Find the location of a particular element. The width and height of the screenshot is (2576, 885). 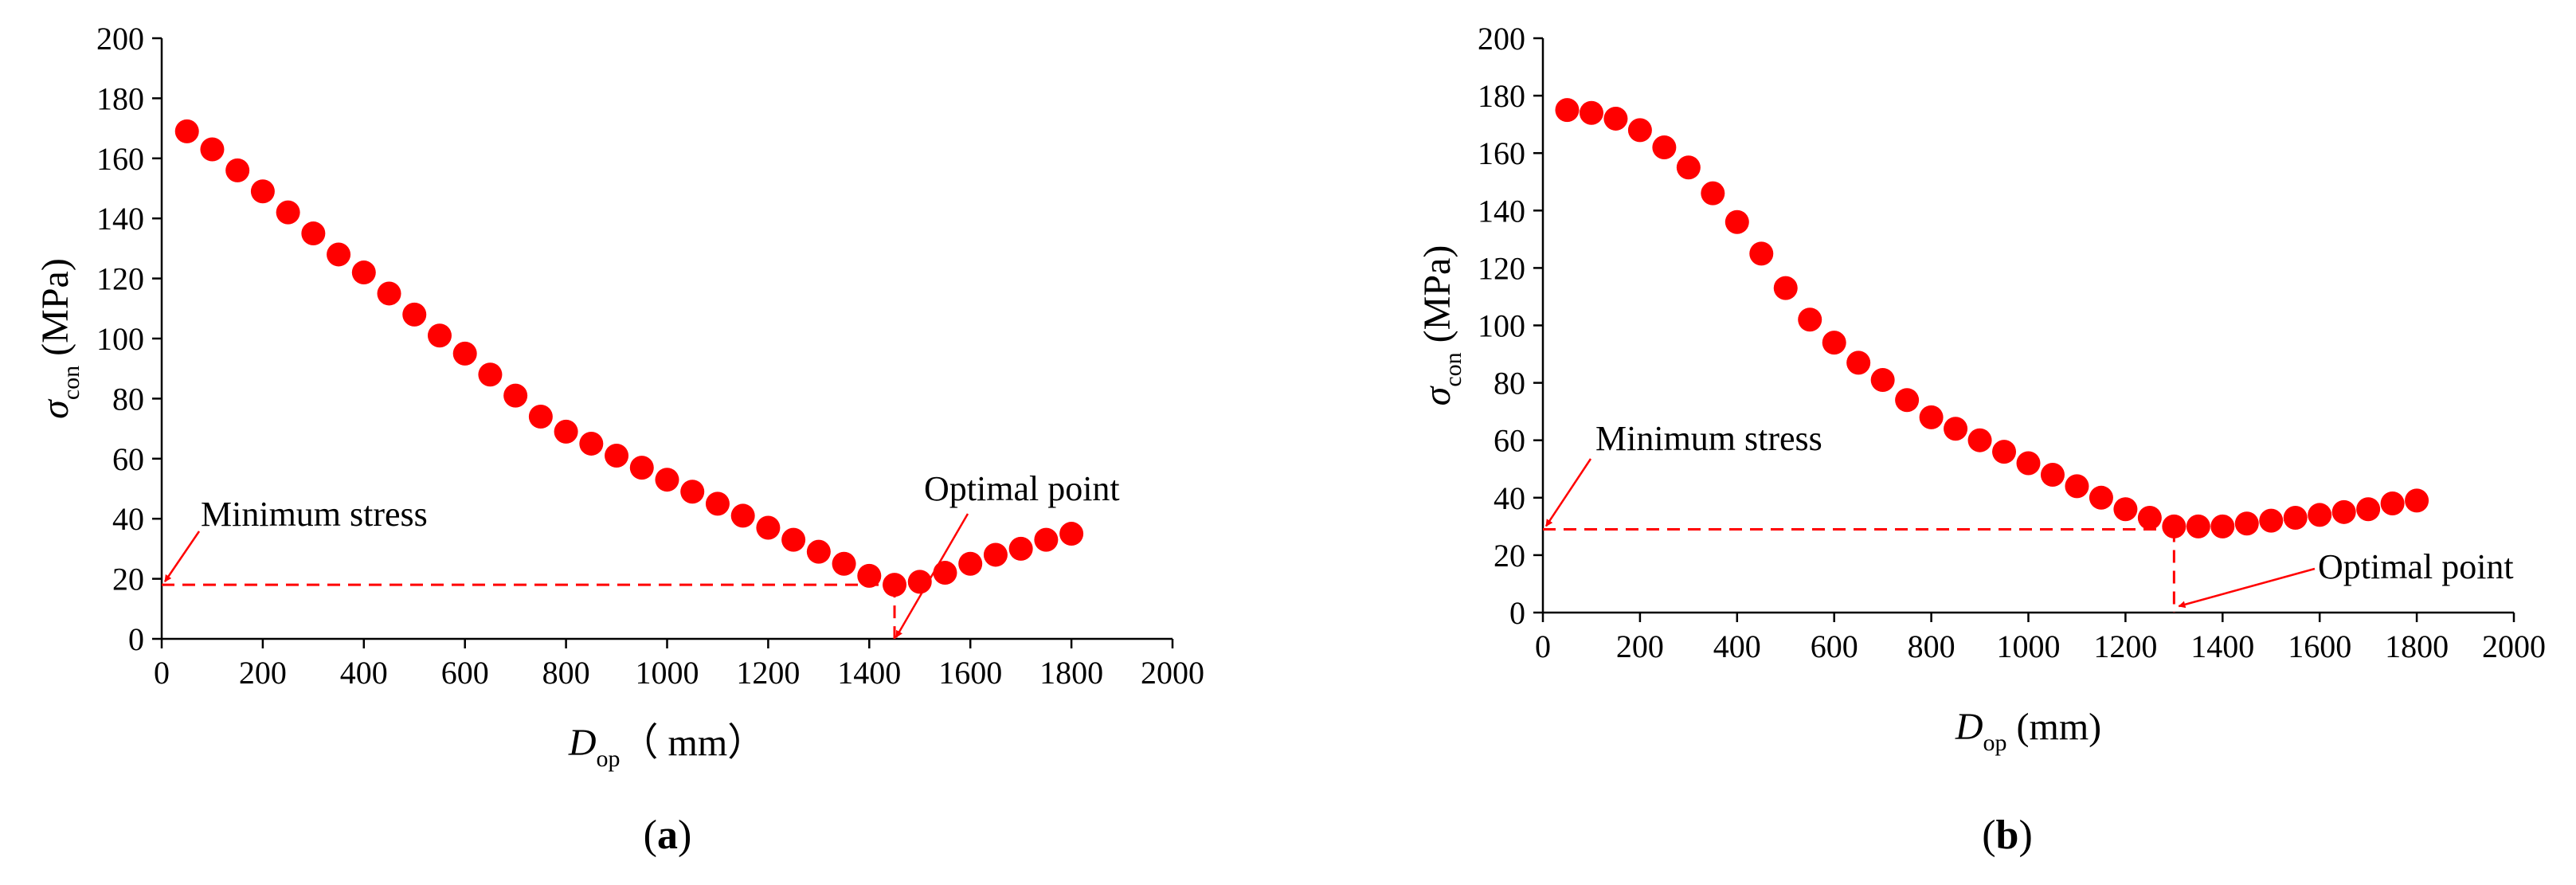

chart-a-min-stress-label: Minimum stress is located at coordinates (314, 514).